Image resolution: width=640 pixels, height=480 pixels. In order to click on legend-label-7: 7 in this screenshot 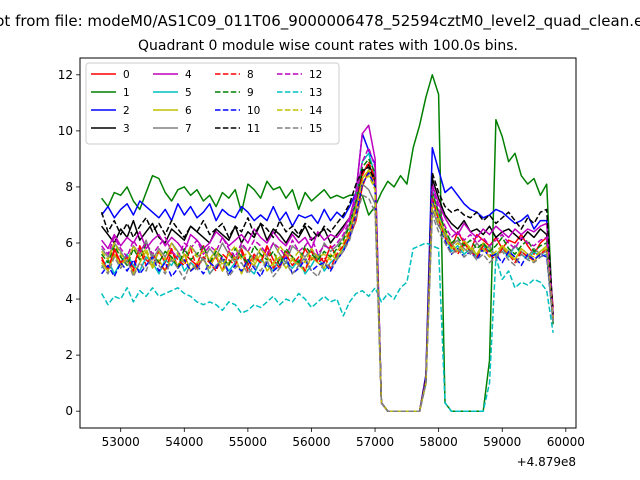, I will do `click(188, 129)`.